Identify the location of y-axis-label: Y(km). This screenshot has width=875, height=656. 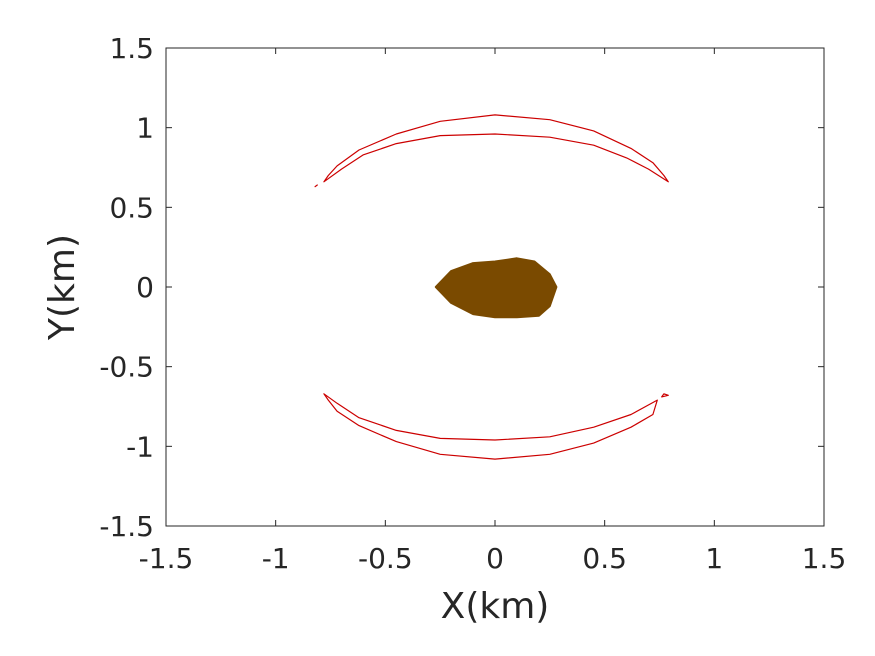
(62, 287).